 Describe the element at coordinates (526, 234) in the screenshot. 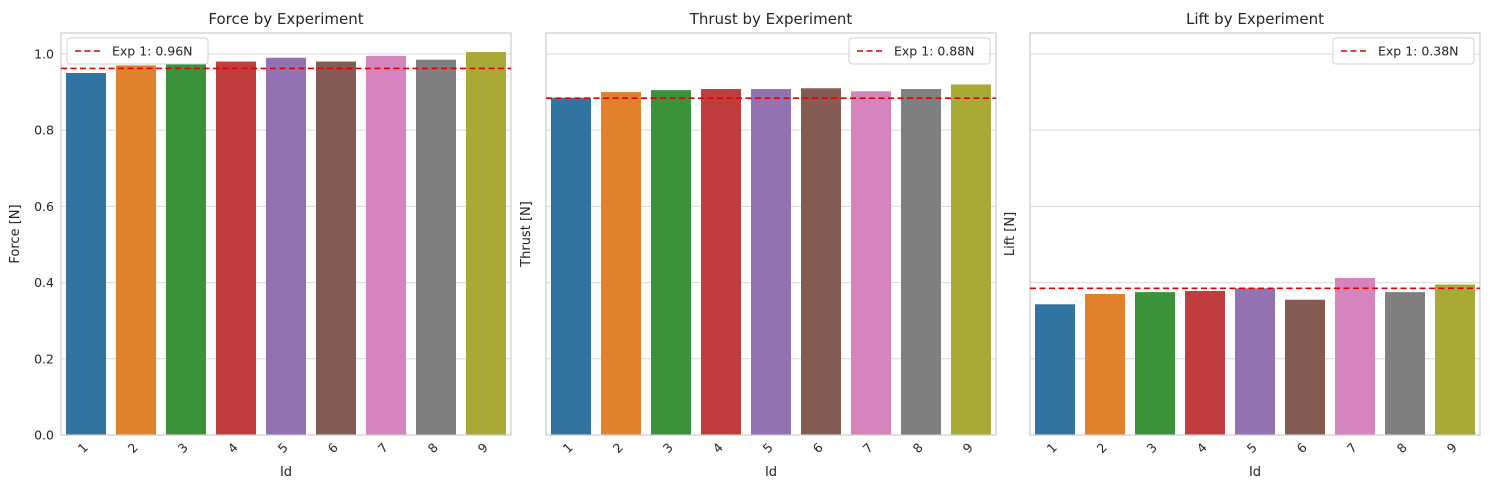

I see `y-axis-label: Thrust [N]` at that location.